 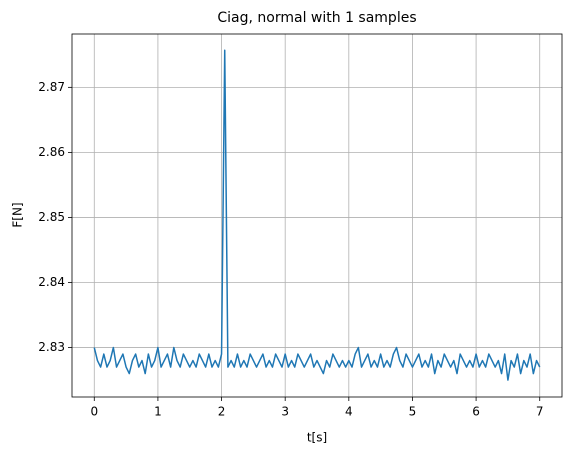 I want to click on x-tick-label: 7, so click(x=540, y=412).